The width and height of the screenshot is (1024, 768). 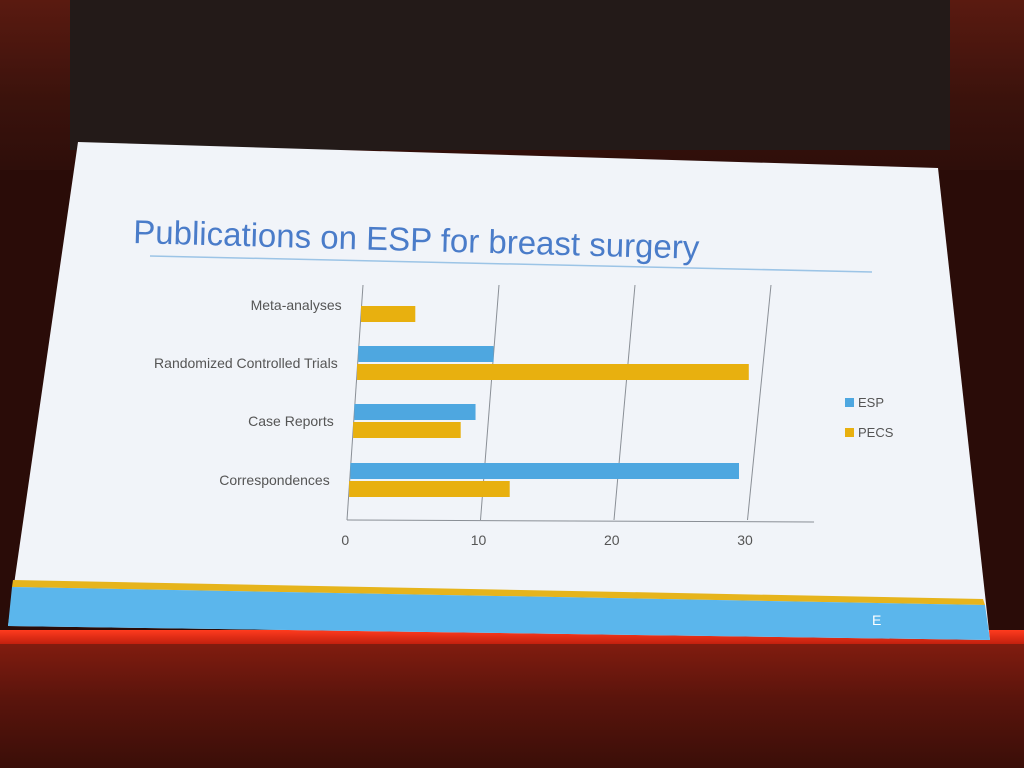 I want to click on category-label: Randomized Controlled Trials, so click(x=246, y=363).